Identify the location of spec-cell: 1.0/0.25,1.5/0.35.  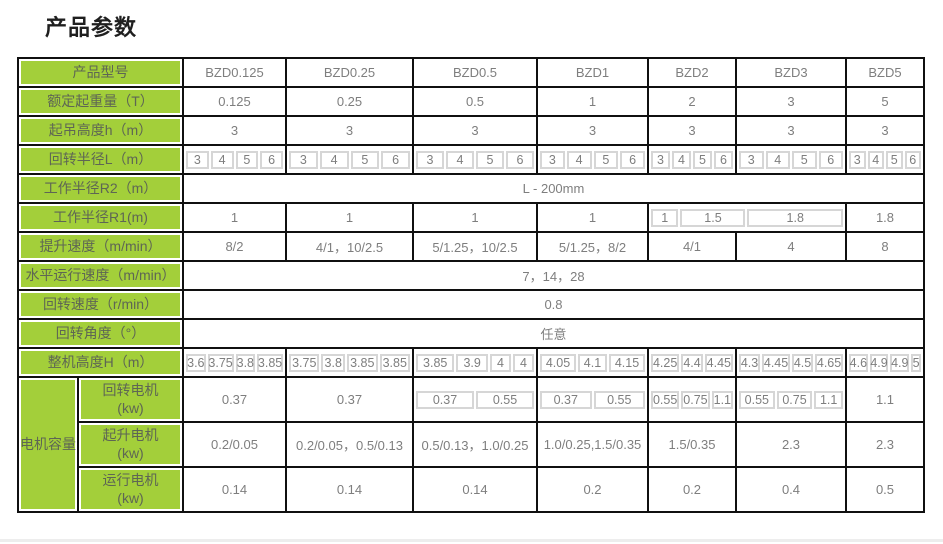
(592, 444).